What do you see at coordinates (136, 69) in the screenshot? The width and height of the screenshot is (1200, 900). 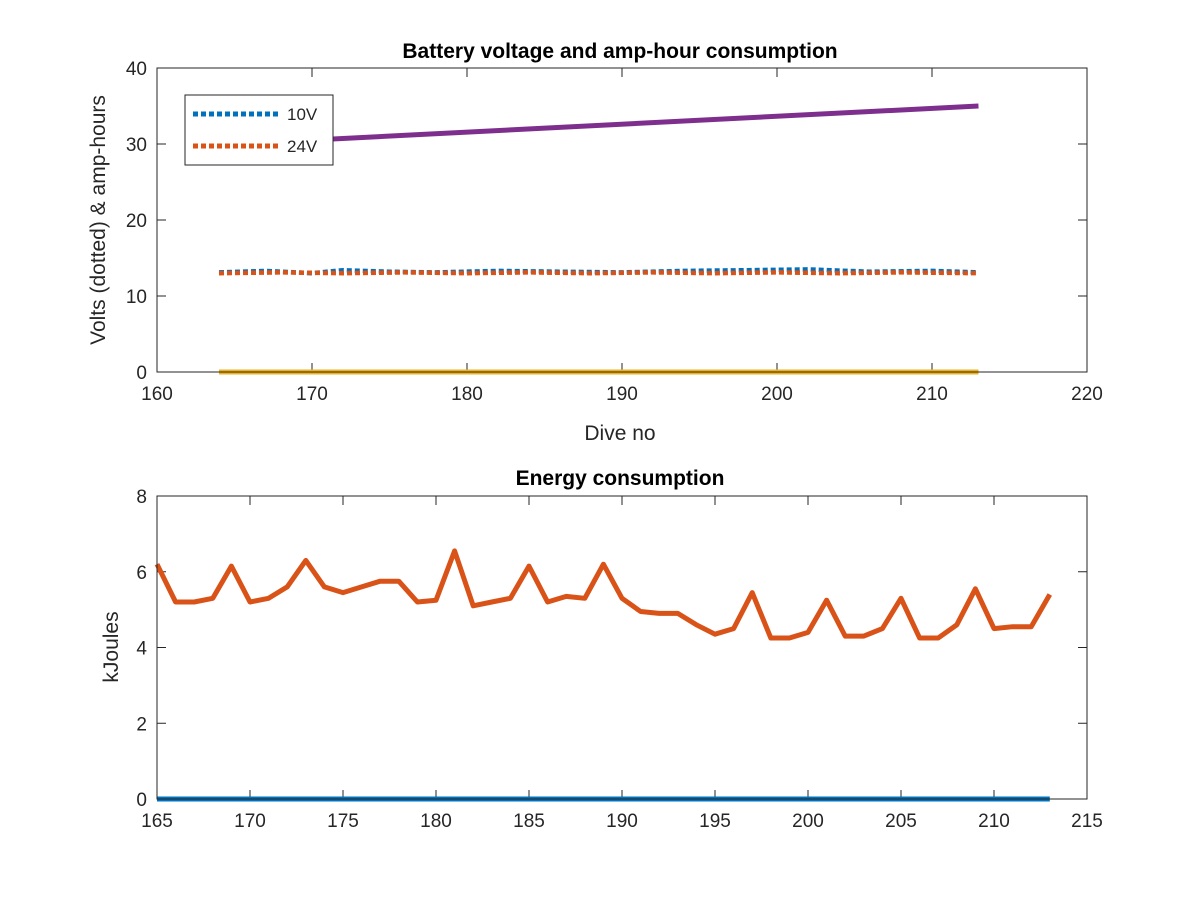 I see `battery-y-tick-label: 40` at bounding box center [136, 69].